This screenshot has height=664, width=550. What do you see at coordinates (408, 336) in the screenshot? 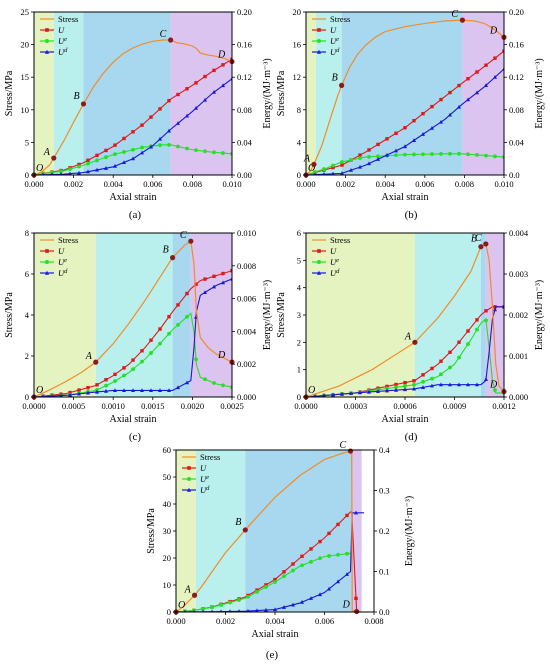
I see `key-point-label: A` at bounding box center [408, 336].